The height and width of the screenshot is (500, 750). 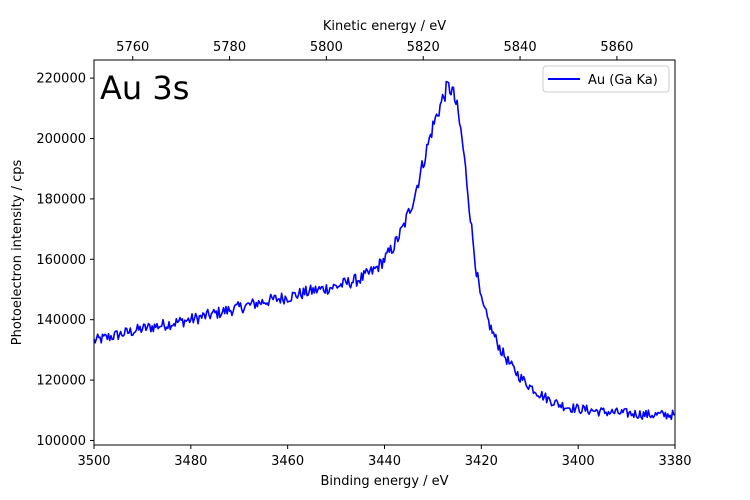 I want to click on legend: Au (Ga Ka), so click(x=606, y=79).